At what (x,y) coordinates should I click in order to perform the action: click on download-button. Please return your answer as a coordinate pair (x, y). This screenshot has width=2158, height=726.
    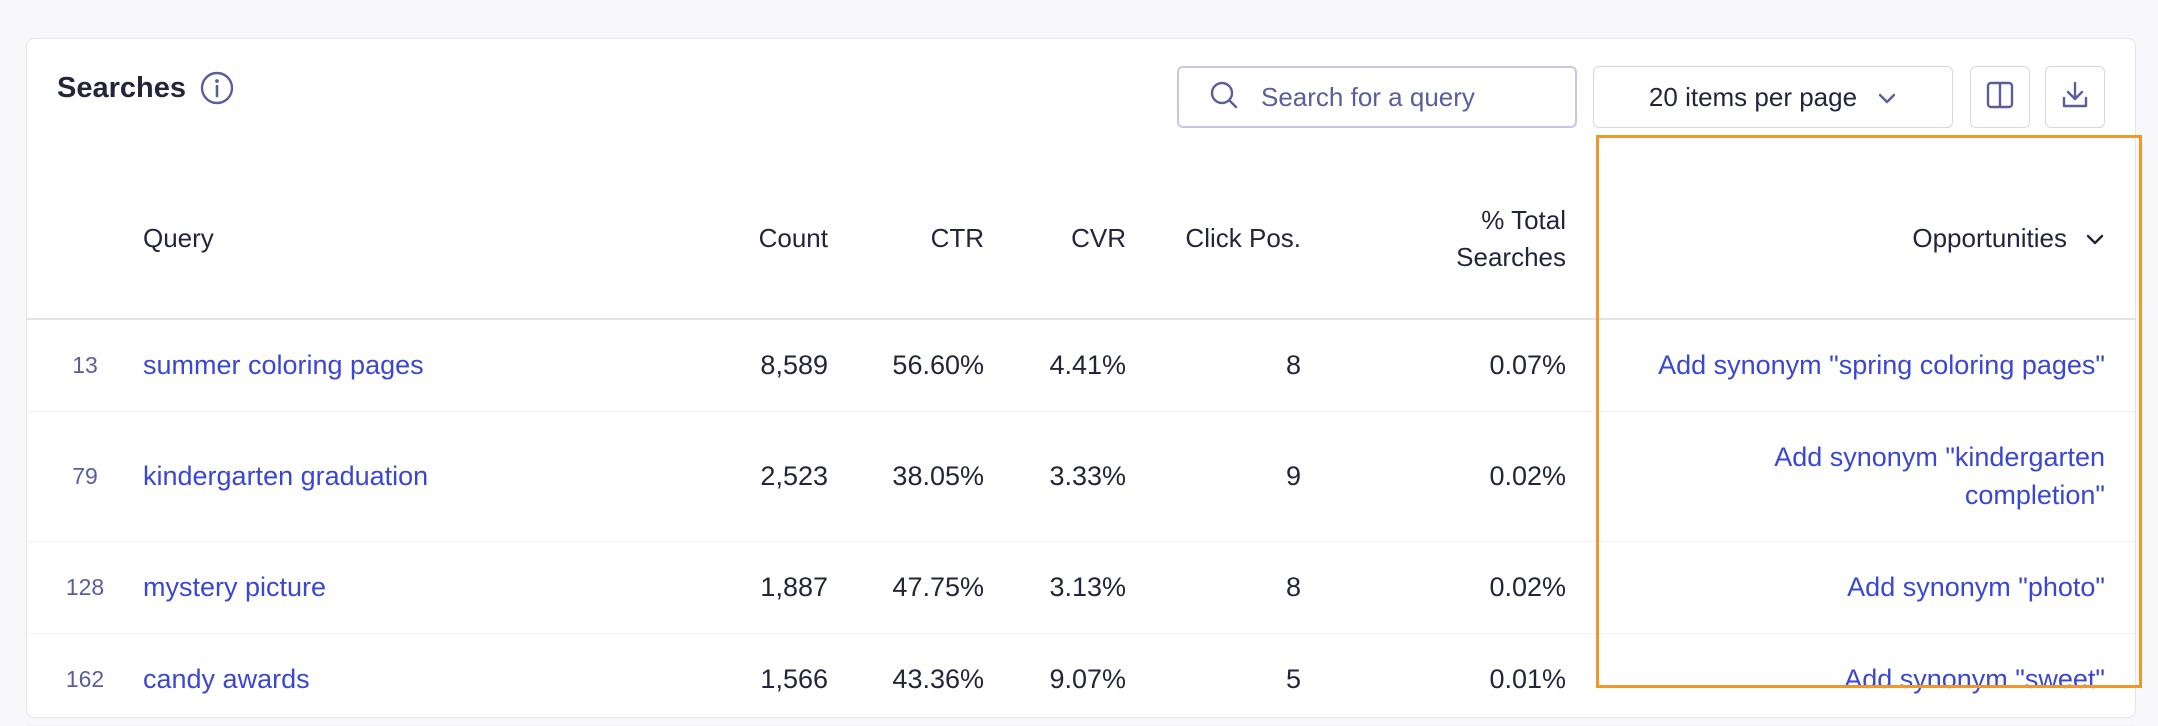
    Looking at the image, I should click on (2075, 97).